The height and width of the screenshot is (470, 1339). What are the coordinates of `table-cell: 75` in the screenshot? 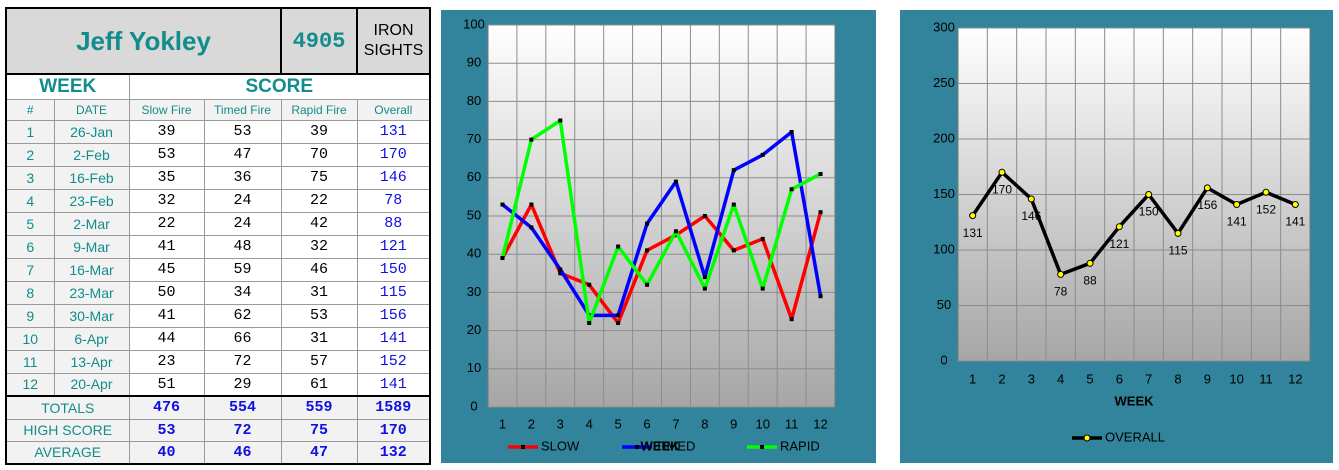 It's located at (319, 430).